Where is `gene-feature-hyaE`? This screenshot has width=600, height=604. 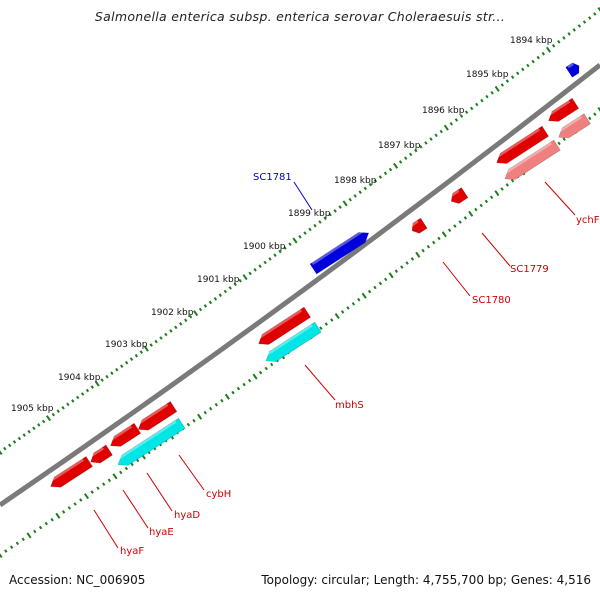 gene-feature-hyaE is located at coordinates (100, 455).